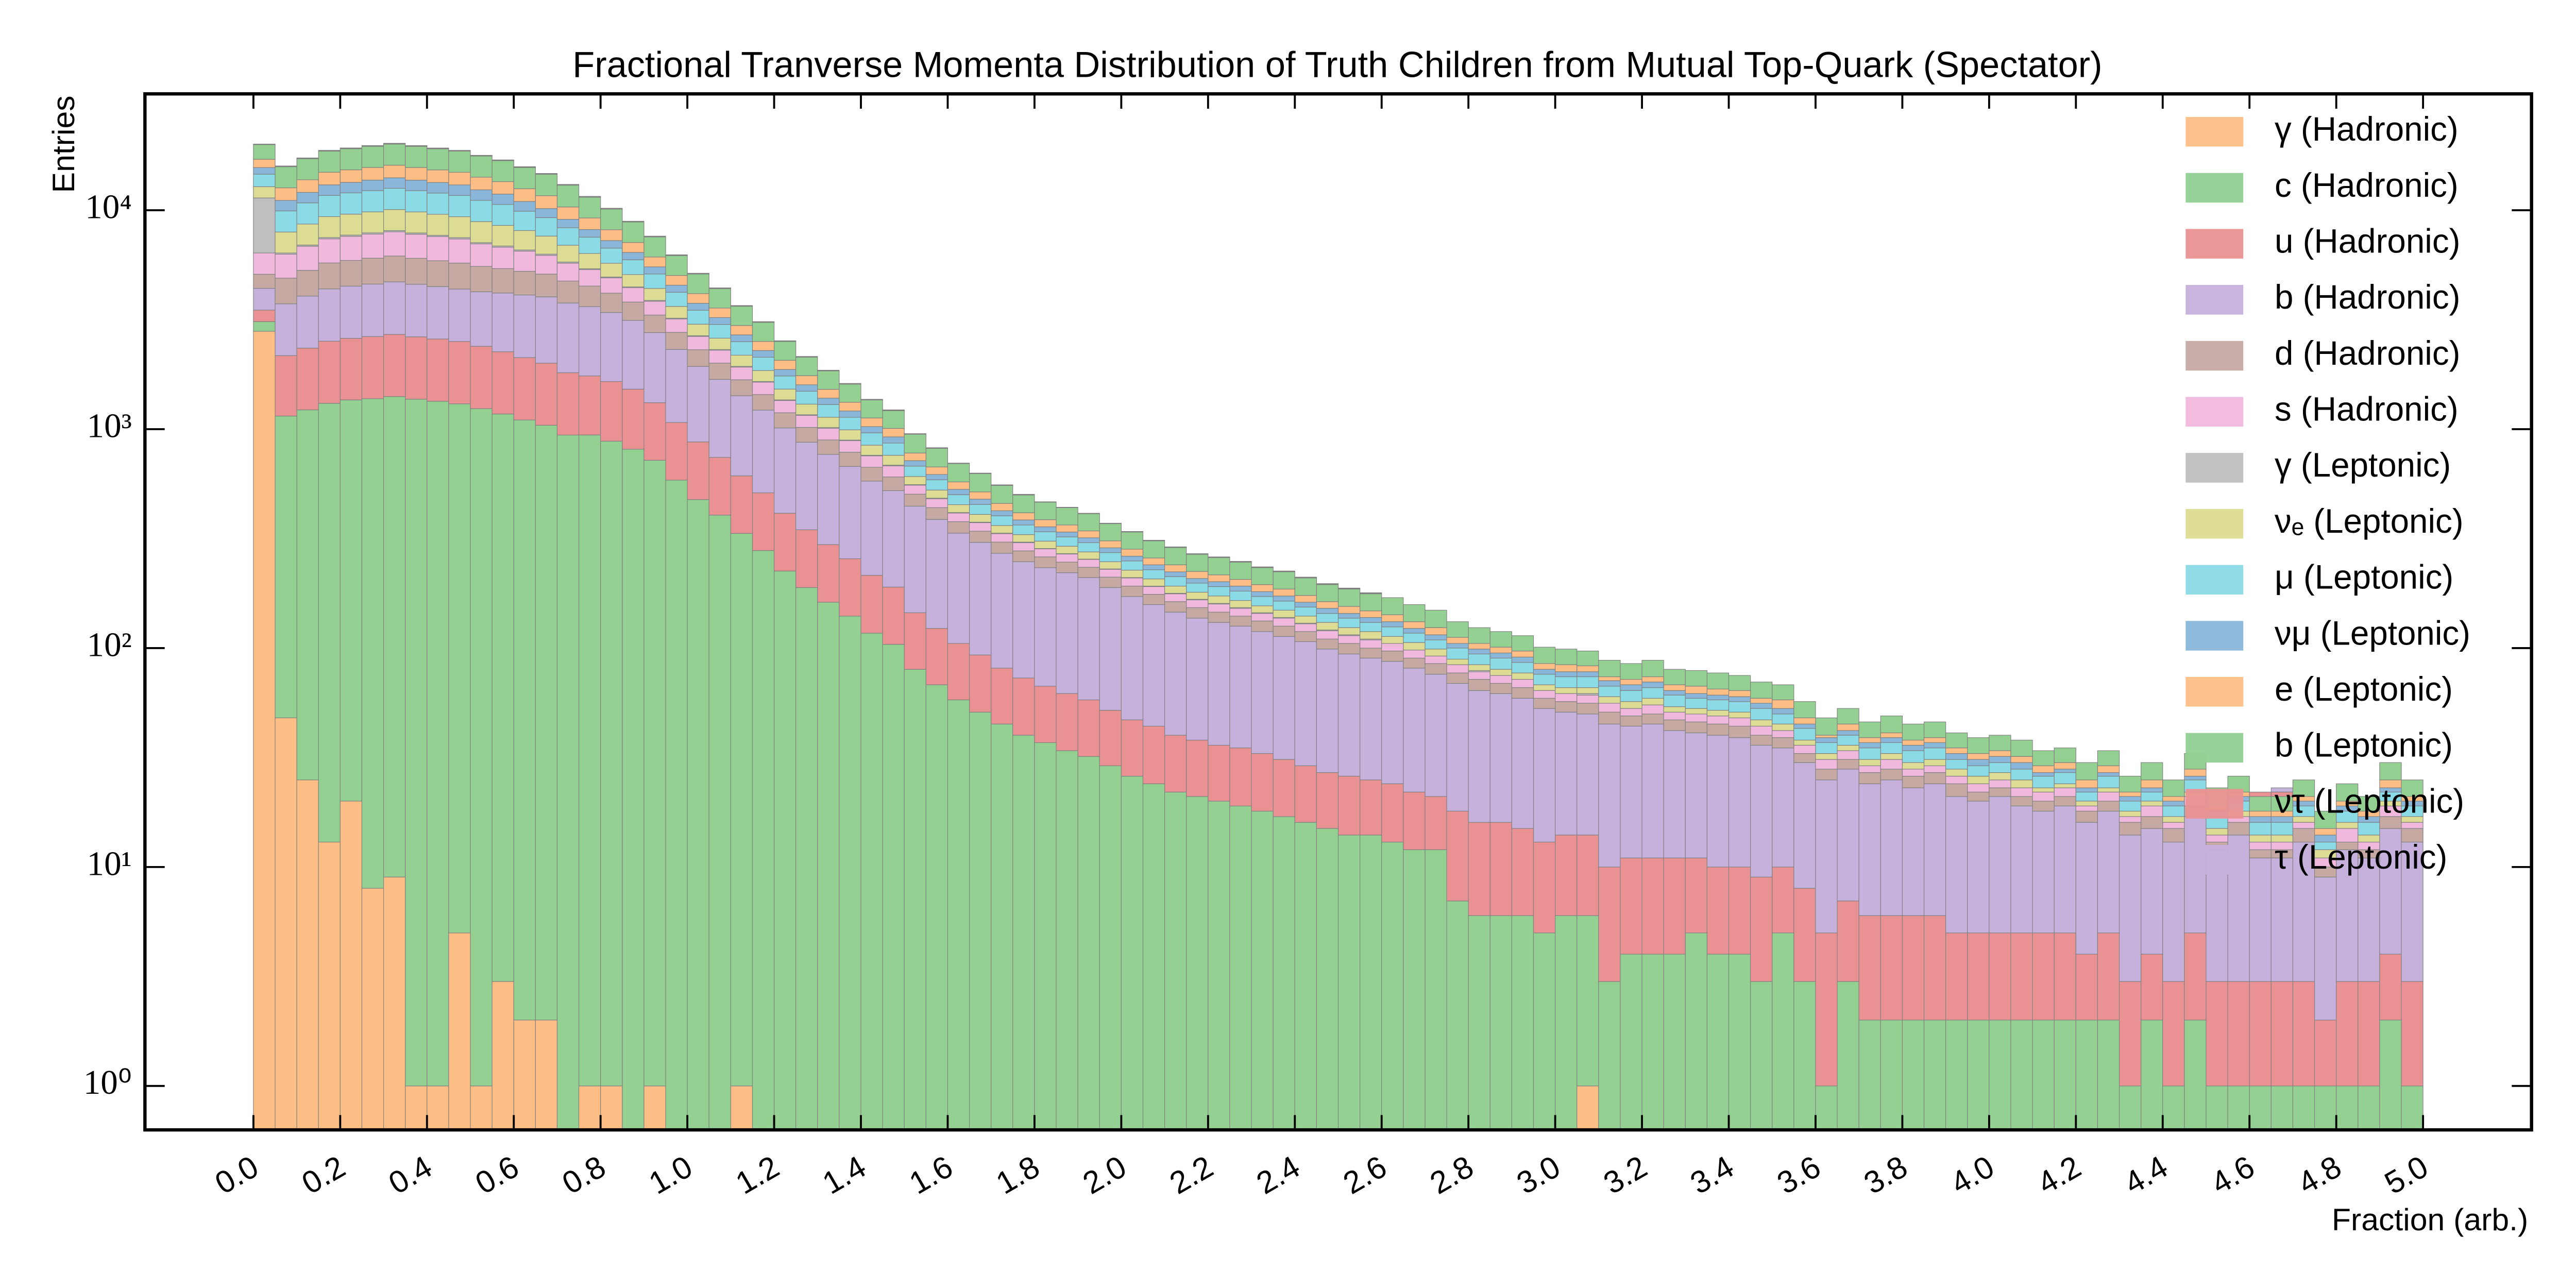 This screenshot has width=2576, height=1288. Describe the element at coordinates (2367, 409) in the screenshot. I see `legend-label: s (Hadronic)` at that location.